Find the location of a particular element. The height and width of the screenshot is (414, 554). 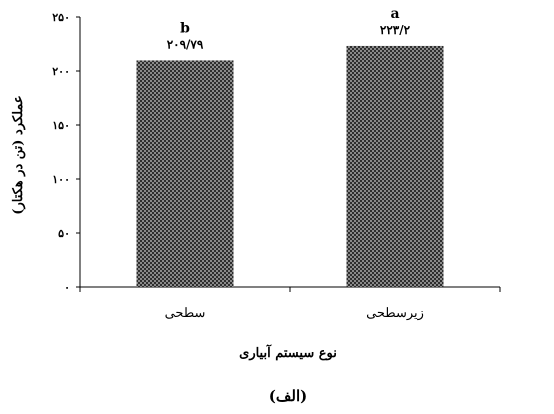

x-tick-label: سطحی is located at coordinates (185, 313).